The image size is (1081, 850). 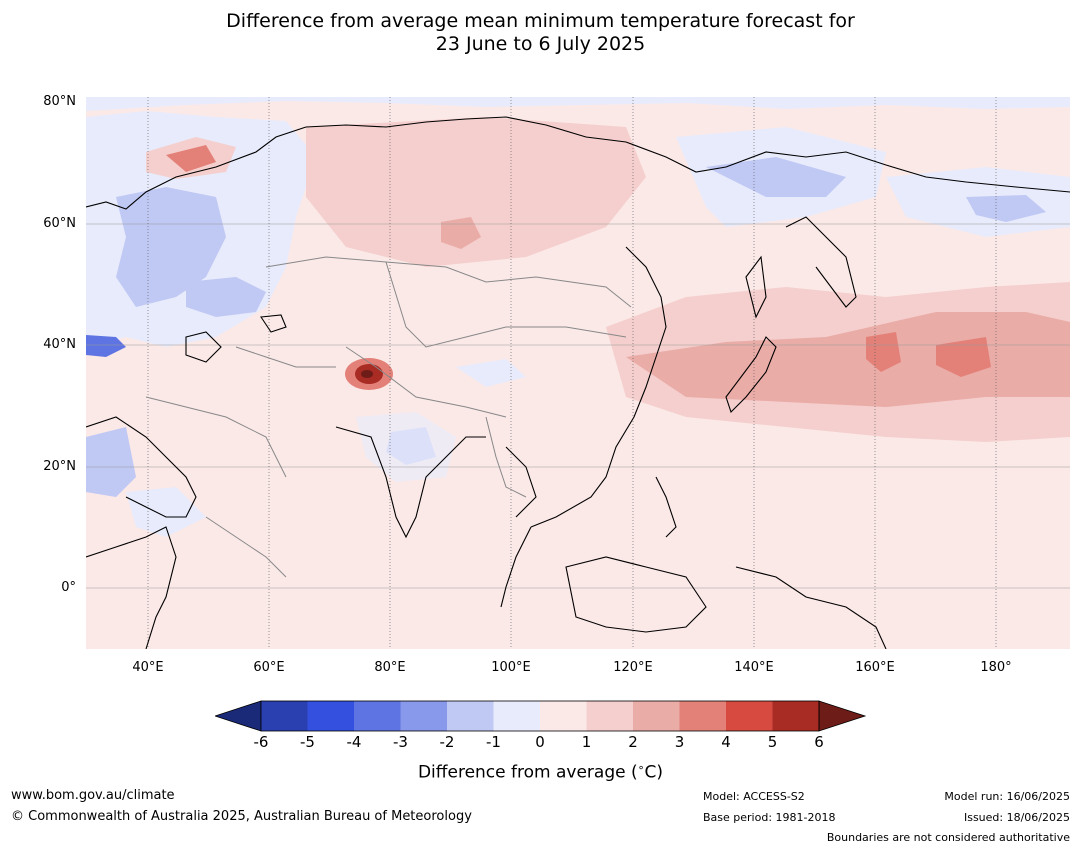 I want to click on model-run-text: Model run: 16/06/2025, so click(x=1007, y=796).